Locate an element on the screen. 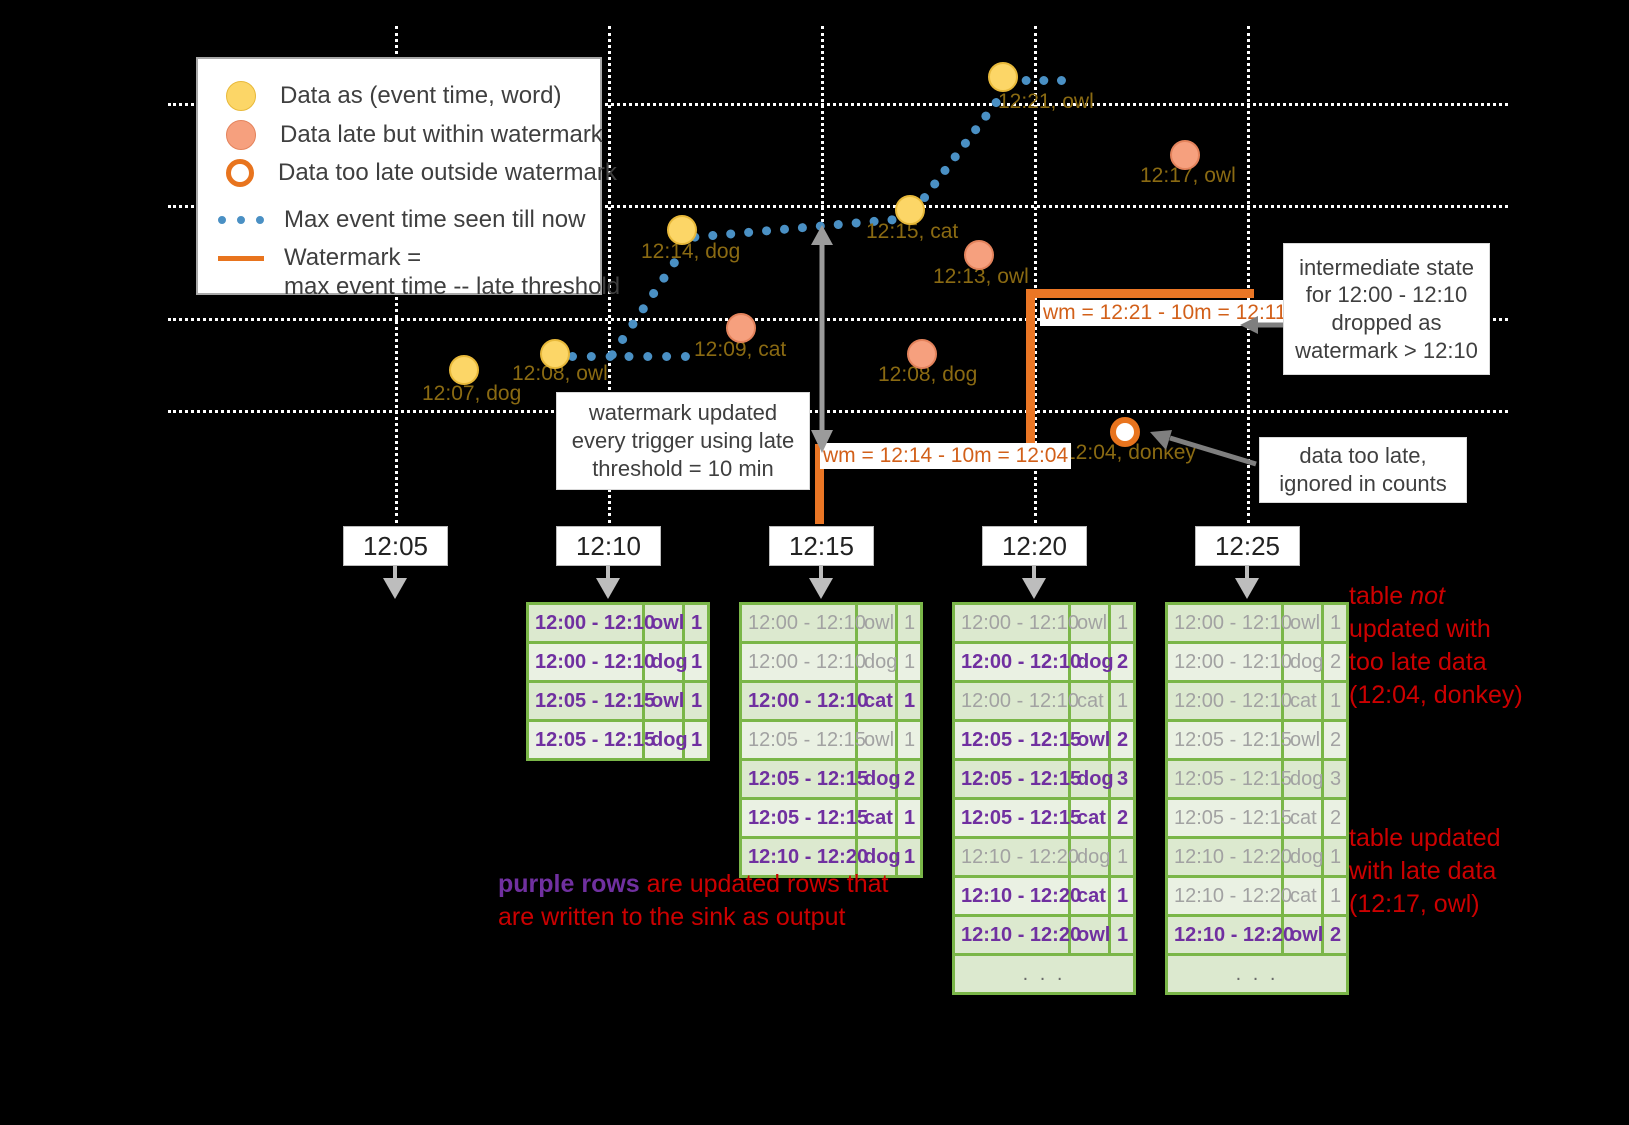 This screenshot has width=1629, height=1125. trigger-time-12-15: 12:15 is located at coordinates (821, 546).